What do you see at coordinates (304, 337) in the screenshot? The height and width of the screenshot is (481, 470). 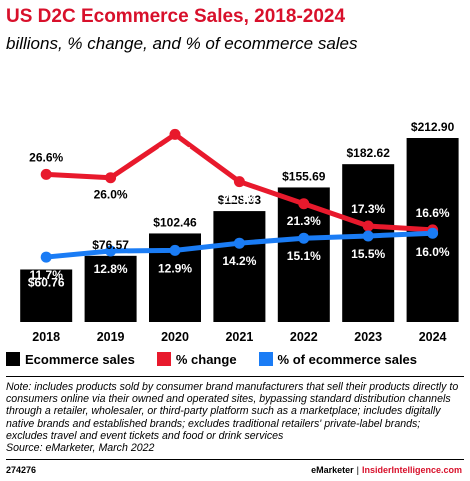 I see `x-tick-label-2022: 2022` at bounding box center [304, 337].